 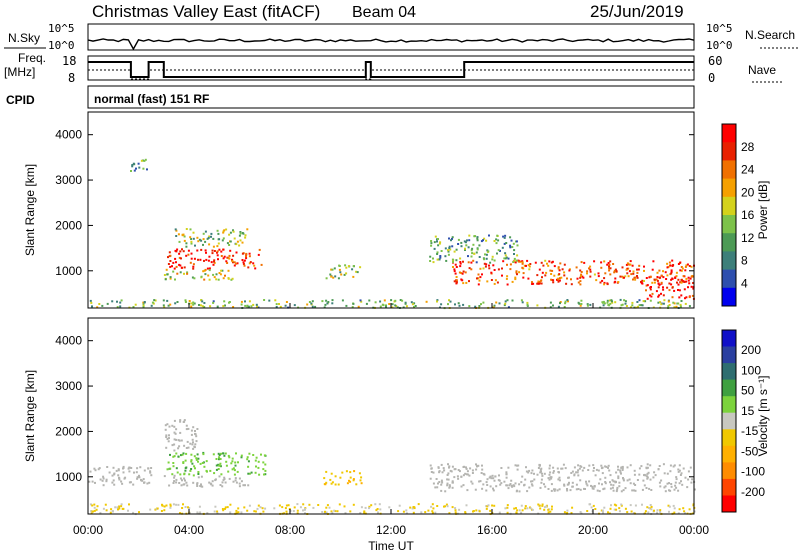 What do you see at coordinates (19, 72) in the screenshot?
I see `freq-unit-label: [MHz]` at bounding box center [19, 72].